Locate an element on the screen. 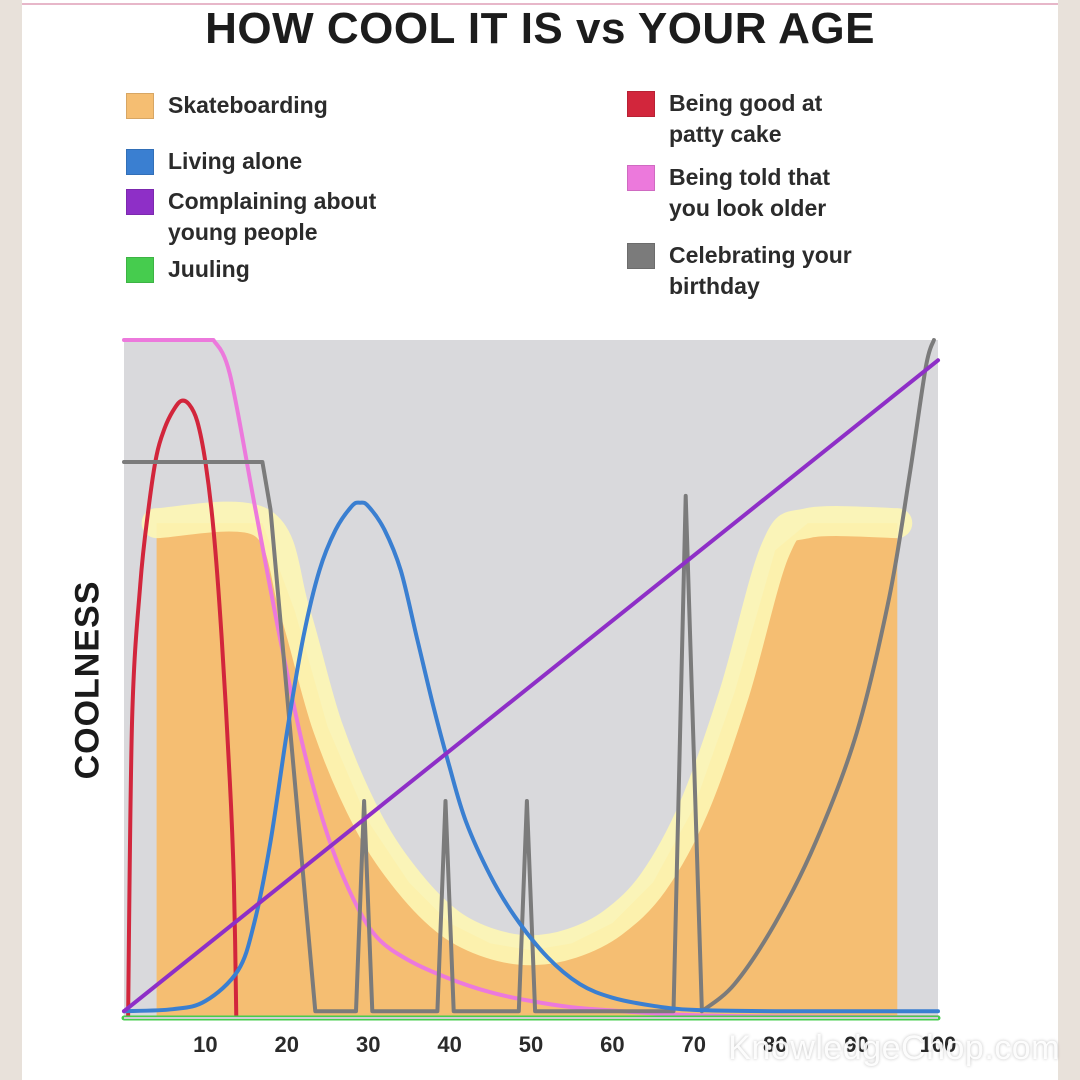 This screenshot has width=1080, height=1080. watermark: KnowledgeChop.com is located at coordinates (894, 1048).